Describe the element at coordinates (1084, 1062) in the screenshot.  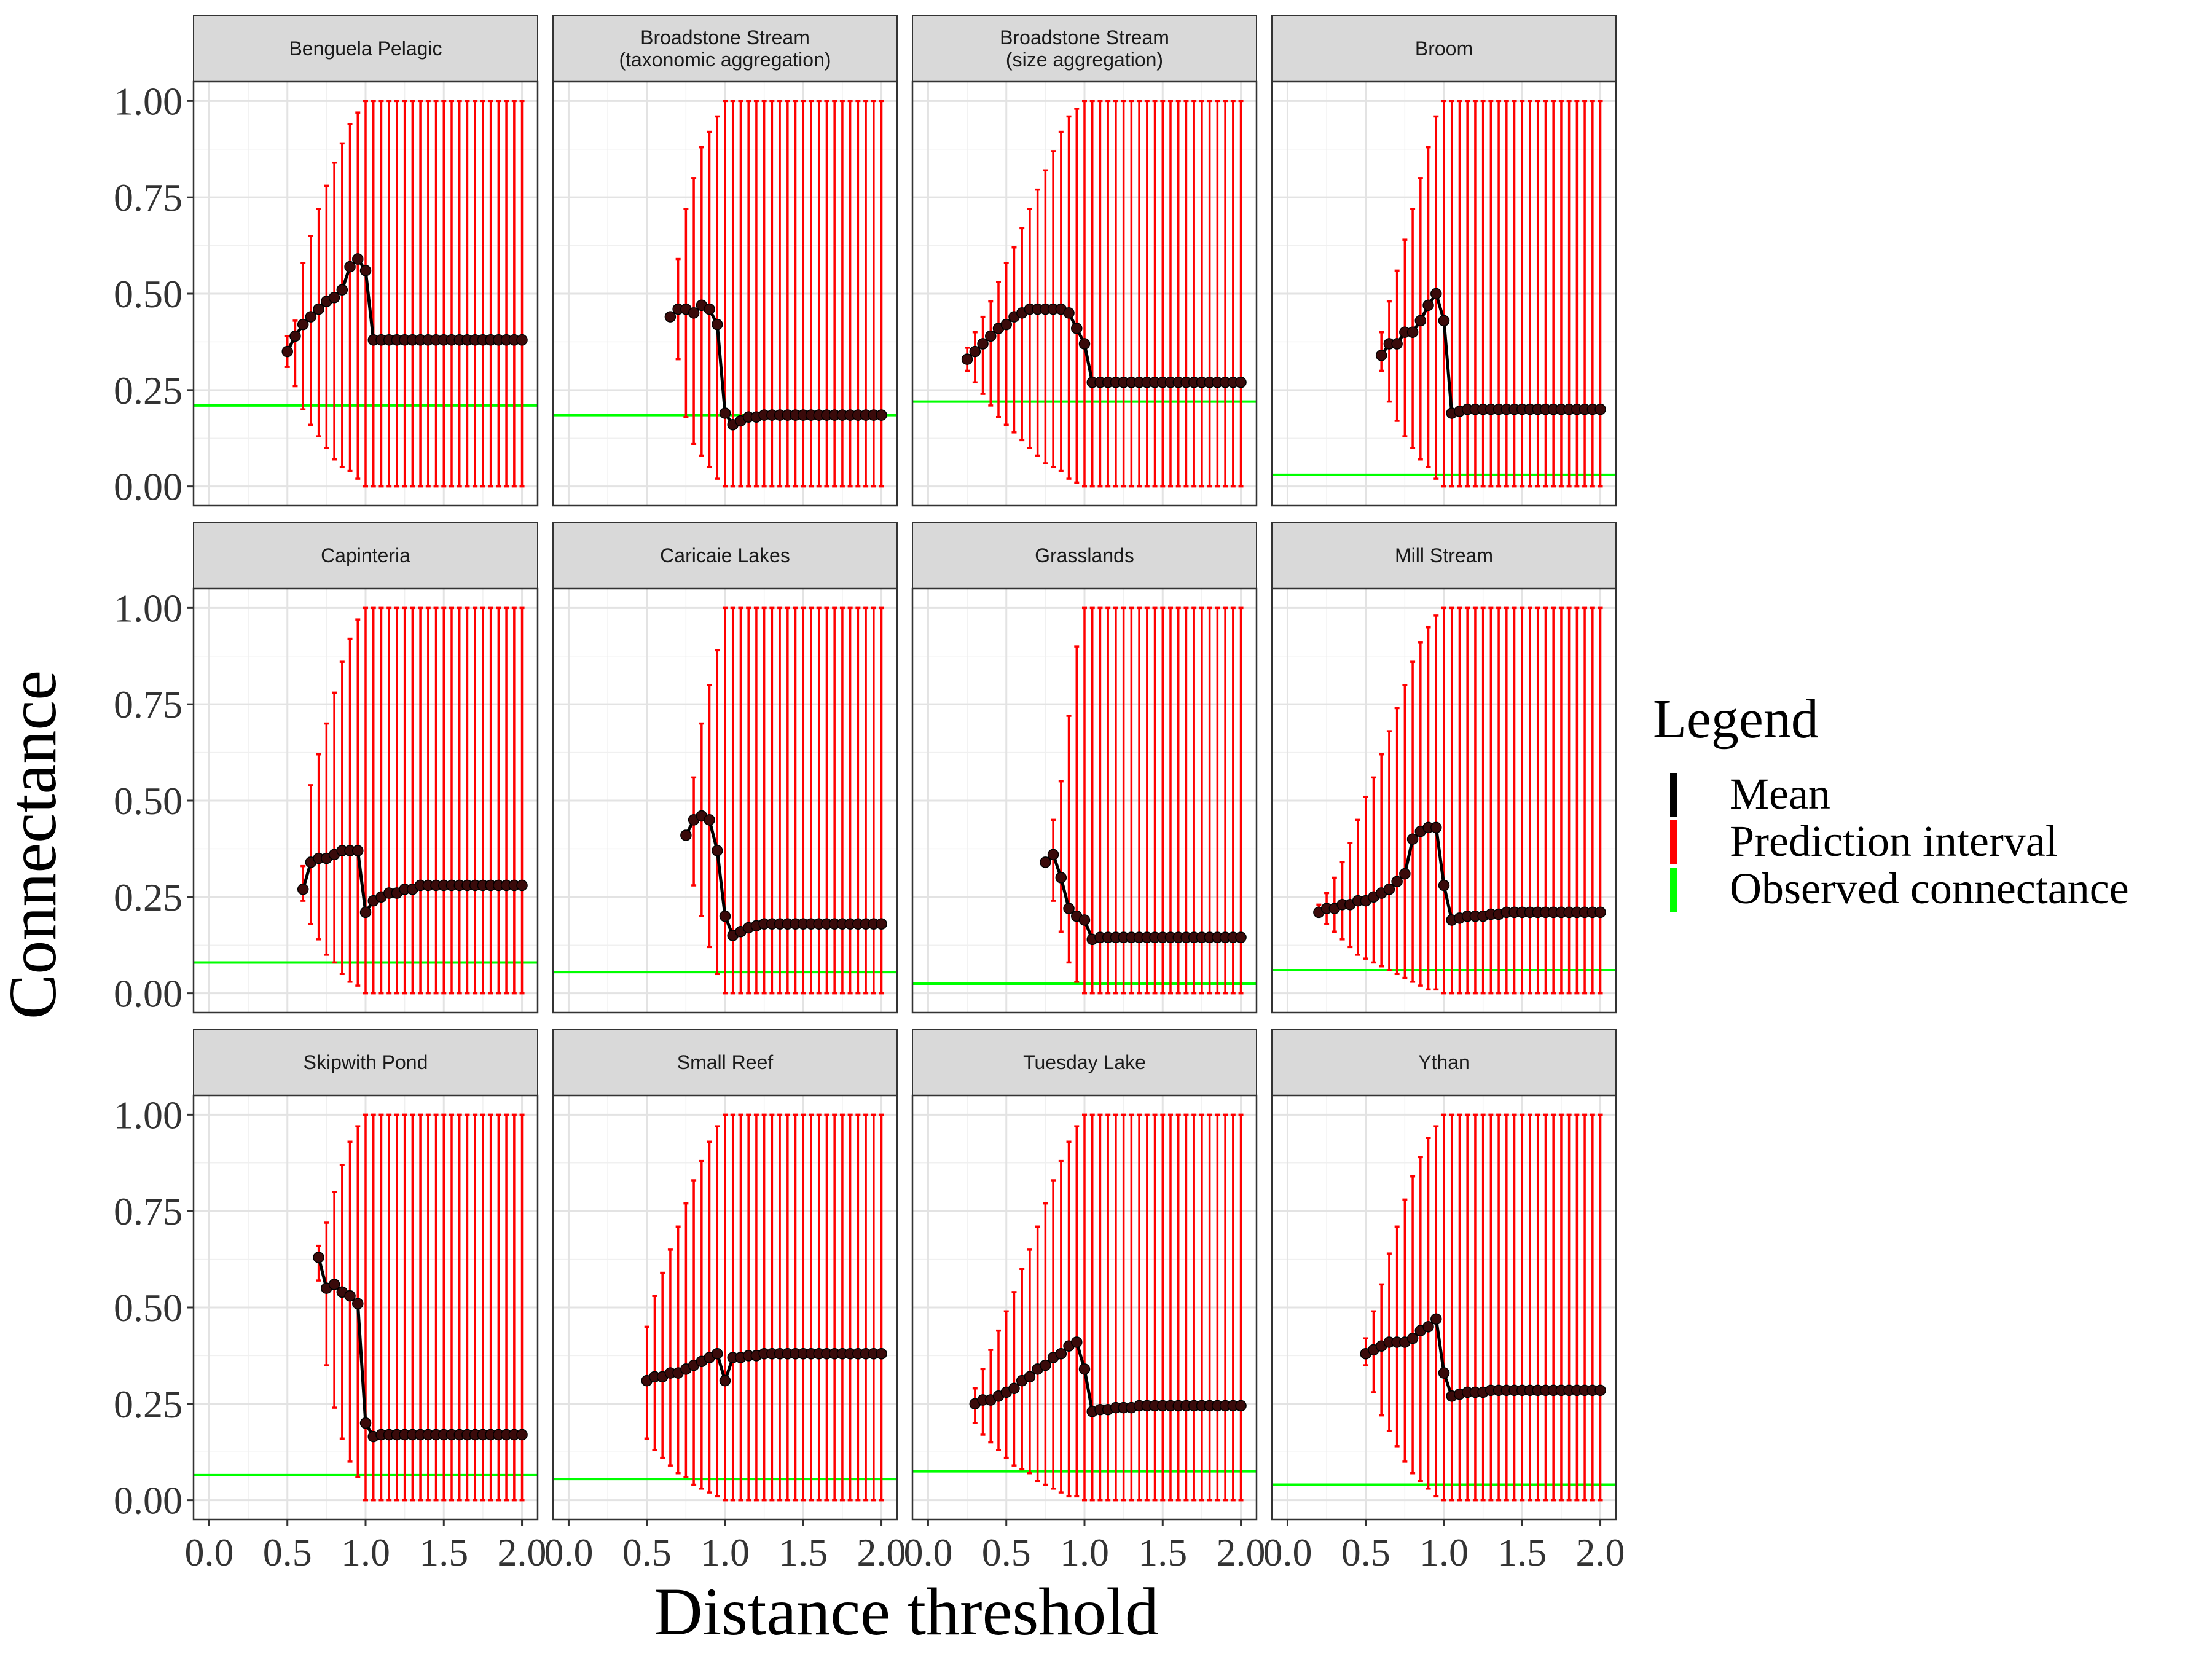
I see `facet-title: Tuesday Lake` at that location.